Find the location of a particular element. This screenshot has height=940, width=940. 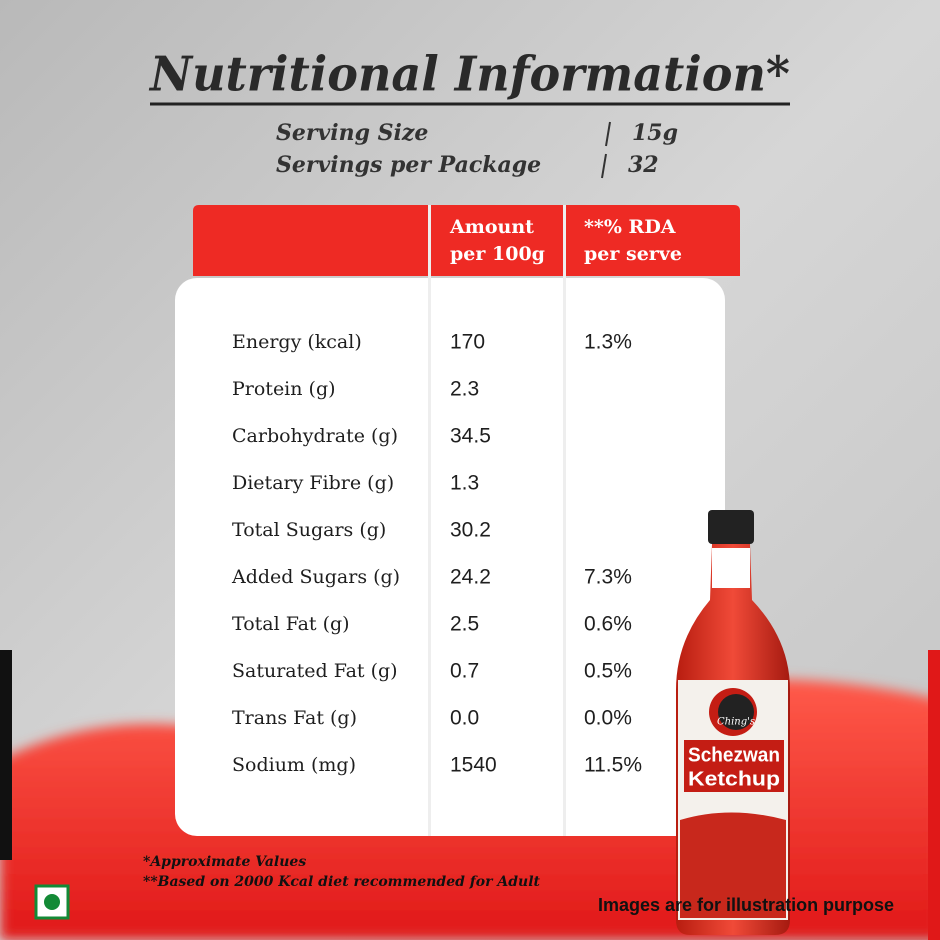

cell-value: 0.6% is located at coordinates (608, 624).